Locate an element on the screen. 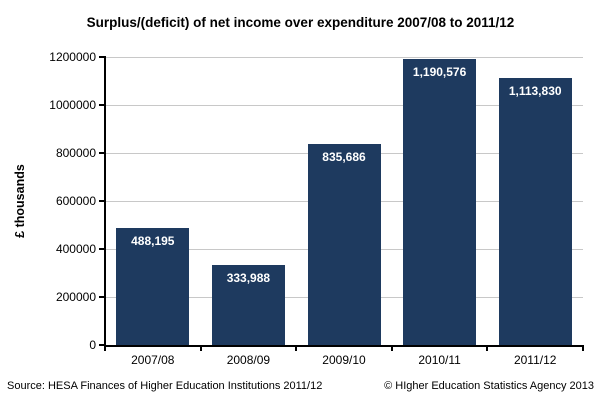  y-tick-label: 800000 is located at coordinates (75, 153).